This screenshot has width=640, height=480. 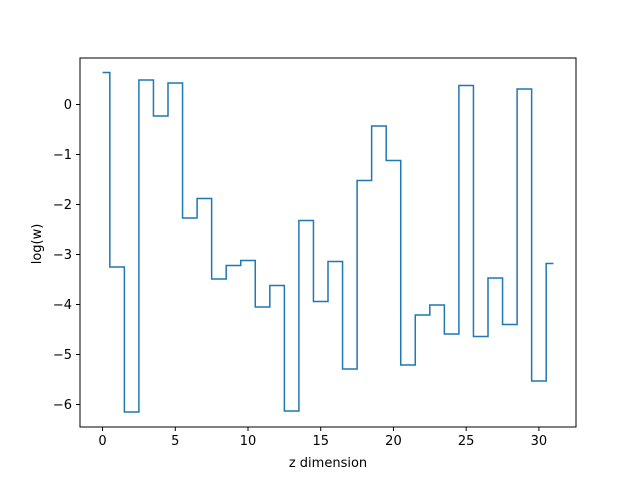 I want to click on x-tick-label: 30, so click(x=539, y=441).